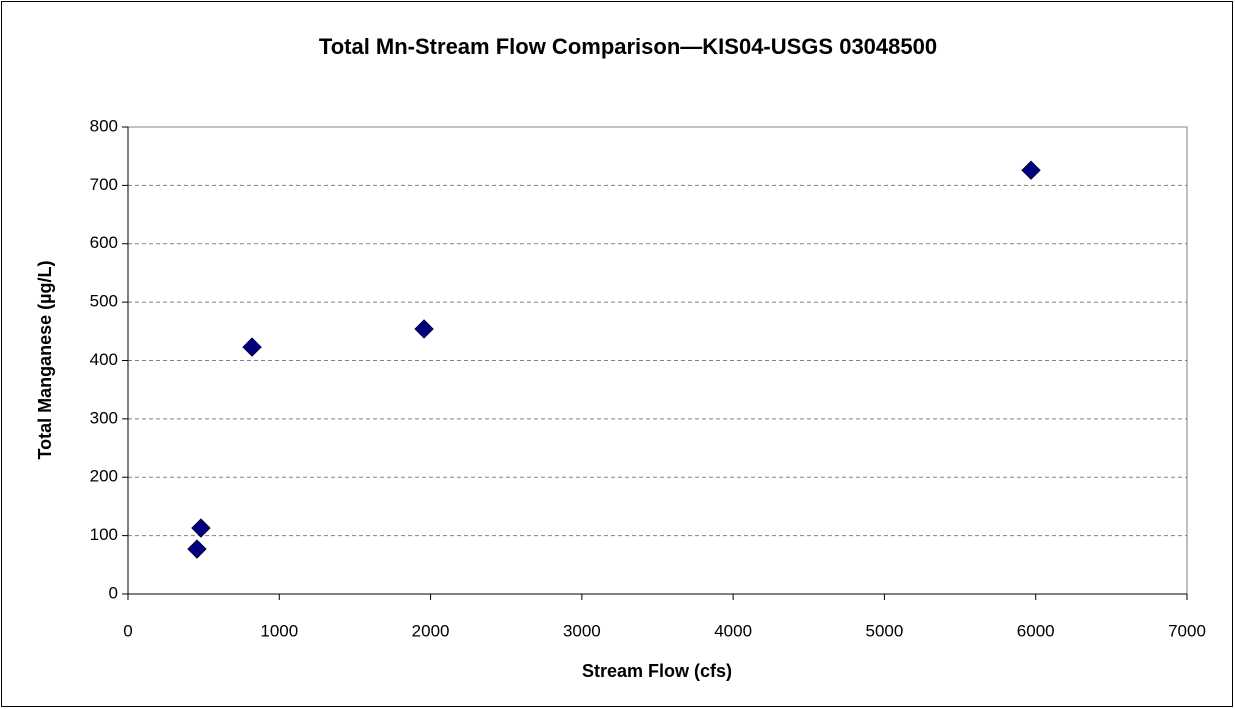  Describe the element at coordinates (104, 476) in the screenshot. I see `y-tick-label: 200` at that location.